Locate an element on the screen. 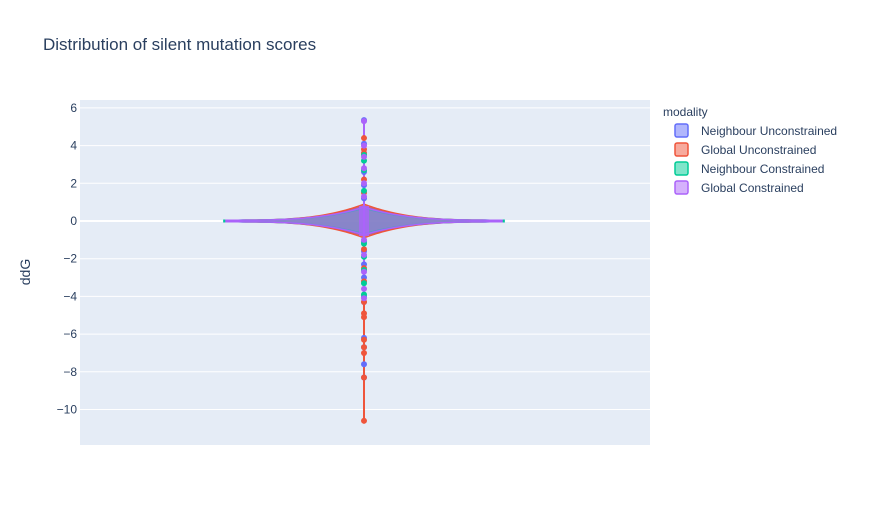 This screenshot has width=871, height=525. y-tick-label: −2 is located at coordinates (70, 259).